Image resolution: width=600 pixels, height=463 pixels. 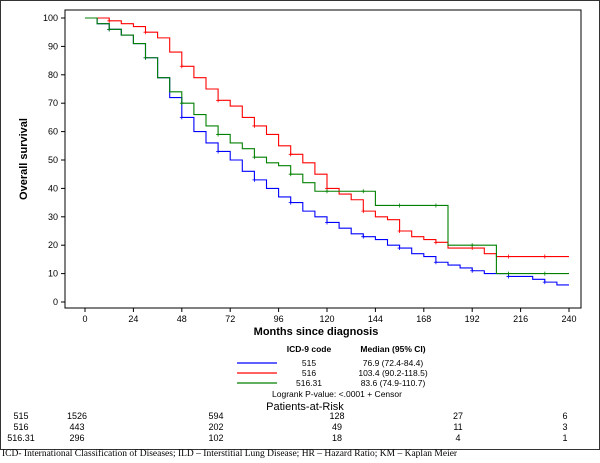 I want to click on at-risk-label-516-31: 516.31, so click(x=21, y=438).